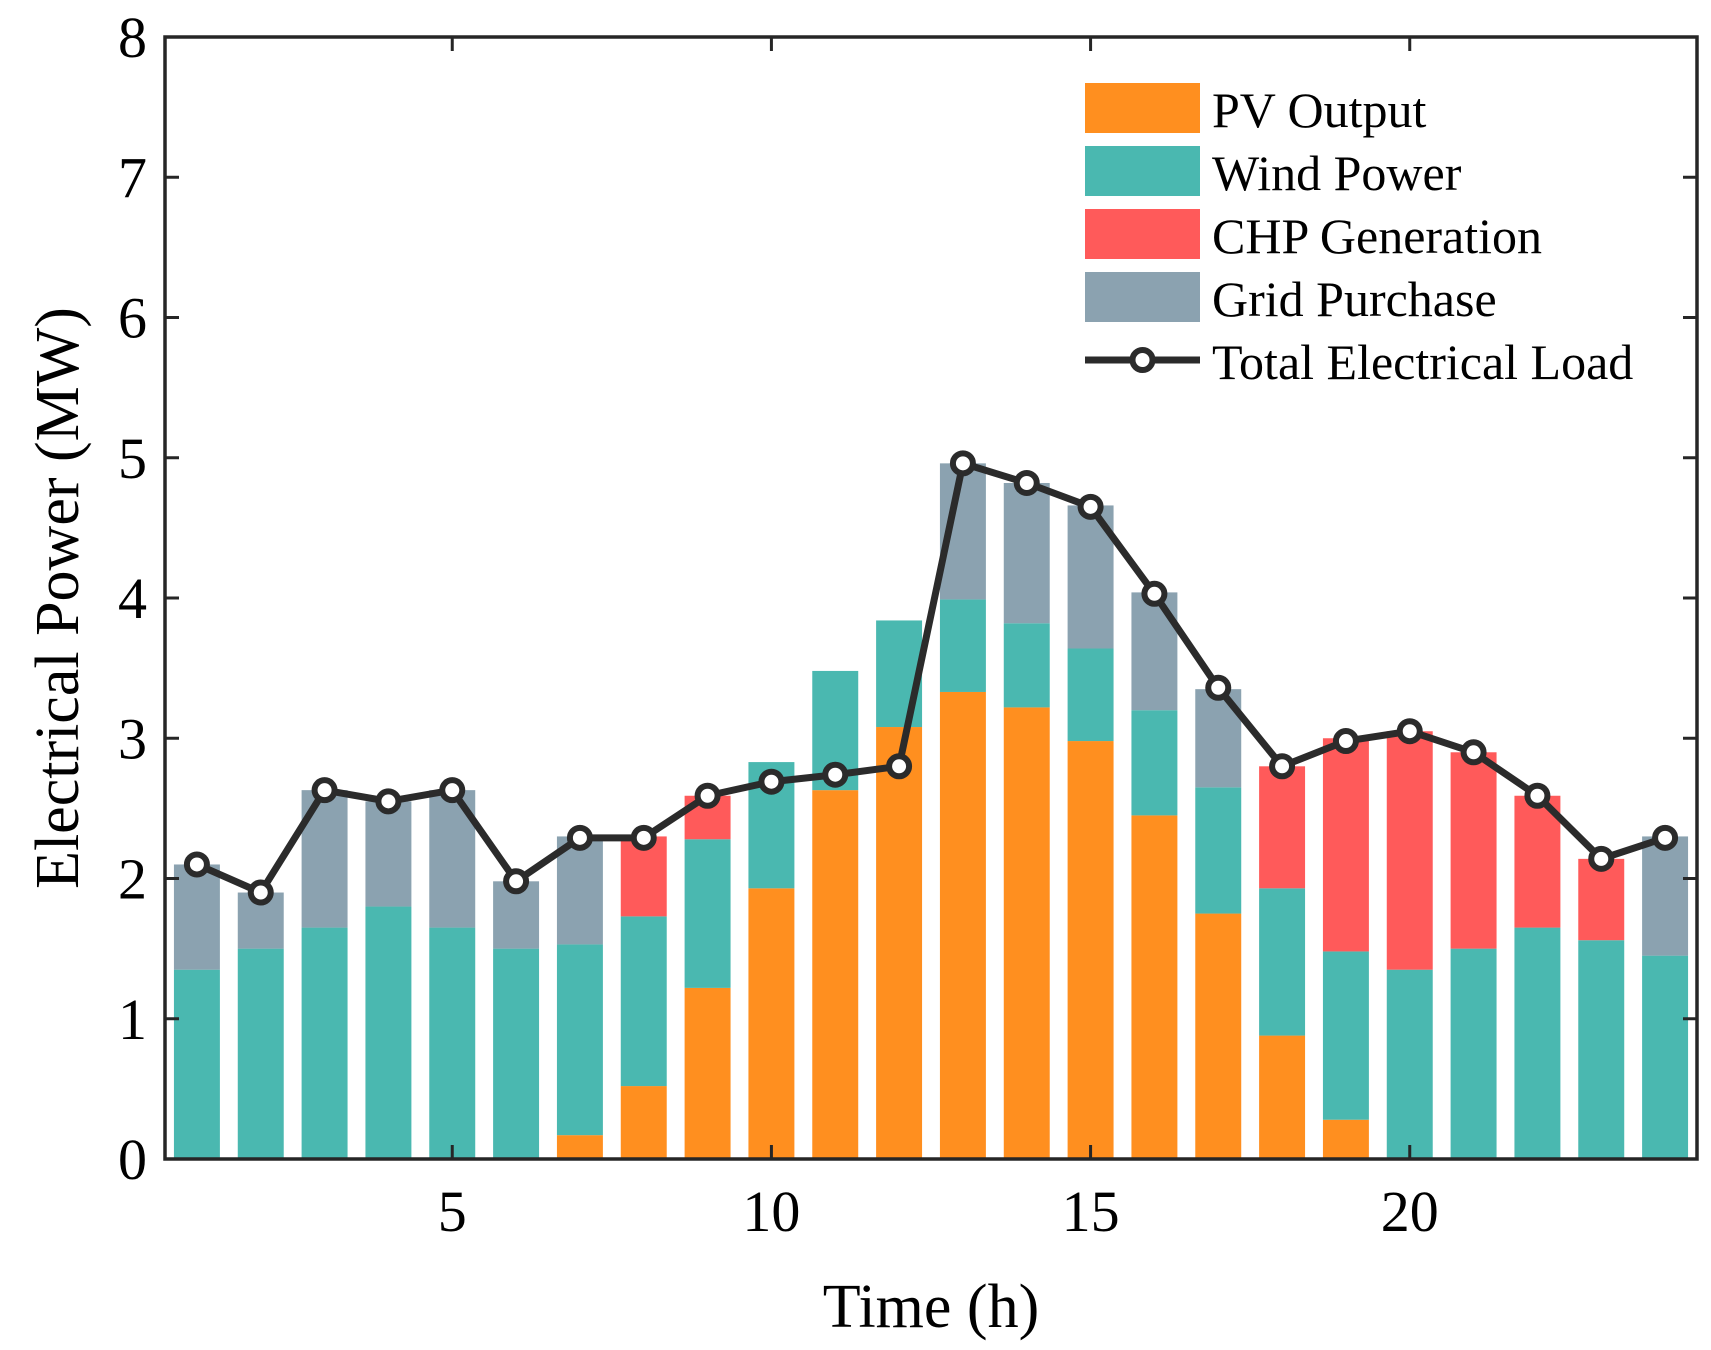 Image resolution: width=1711 pixels, height=1350 pixels. What do you see at coordinates (388, 1032) in the screenshot?
I see `bar-wind-power-t4` at bounding box center [388, 1032].